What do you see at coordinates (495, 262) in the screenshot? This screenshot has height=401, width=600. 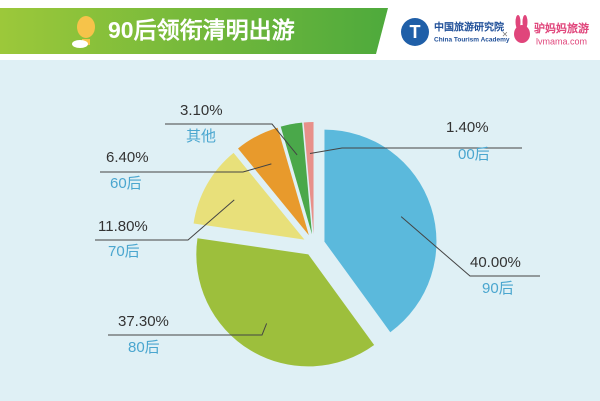 I see `value-label: 40.00%` at bounding box center [495, 262].